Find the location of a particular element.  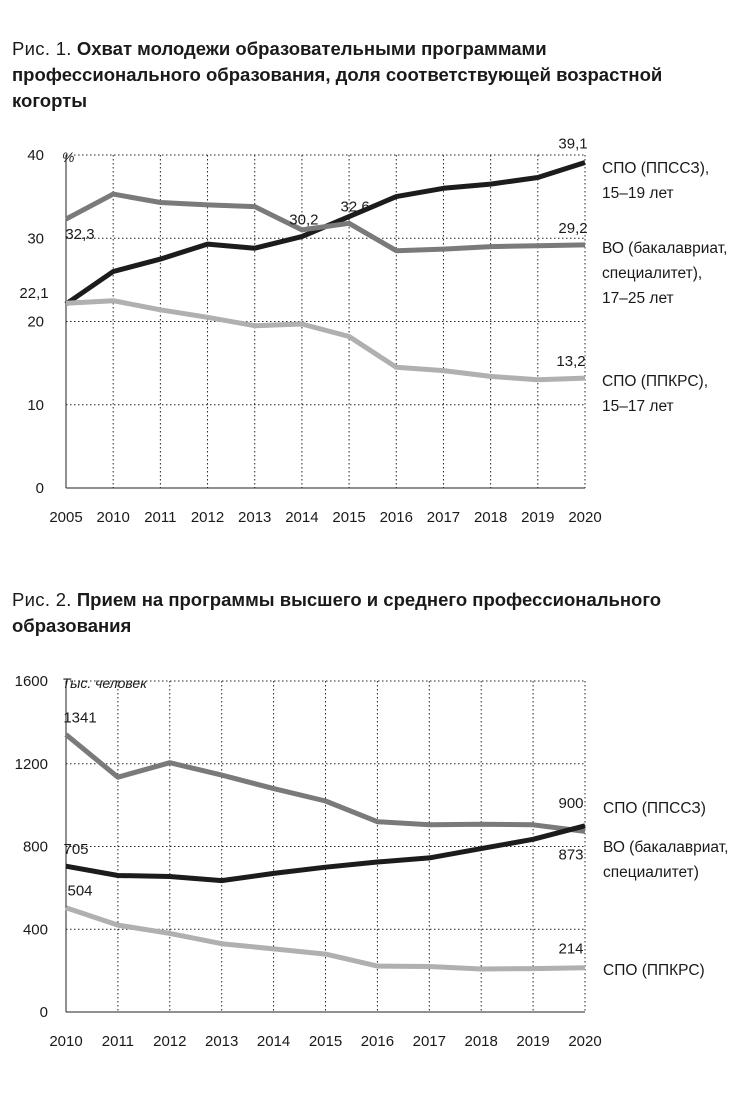

data-label: 30,2 is located at coordinates (303, 220).